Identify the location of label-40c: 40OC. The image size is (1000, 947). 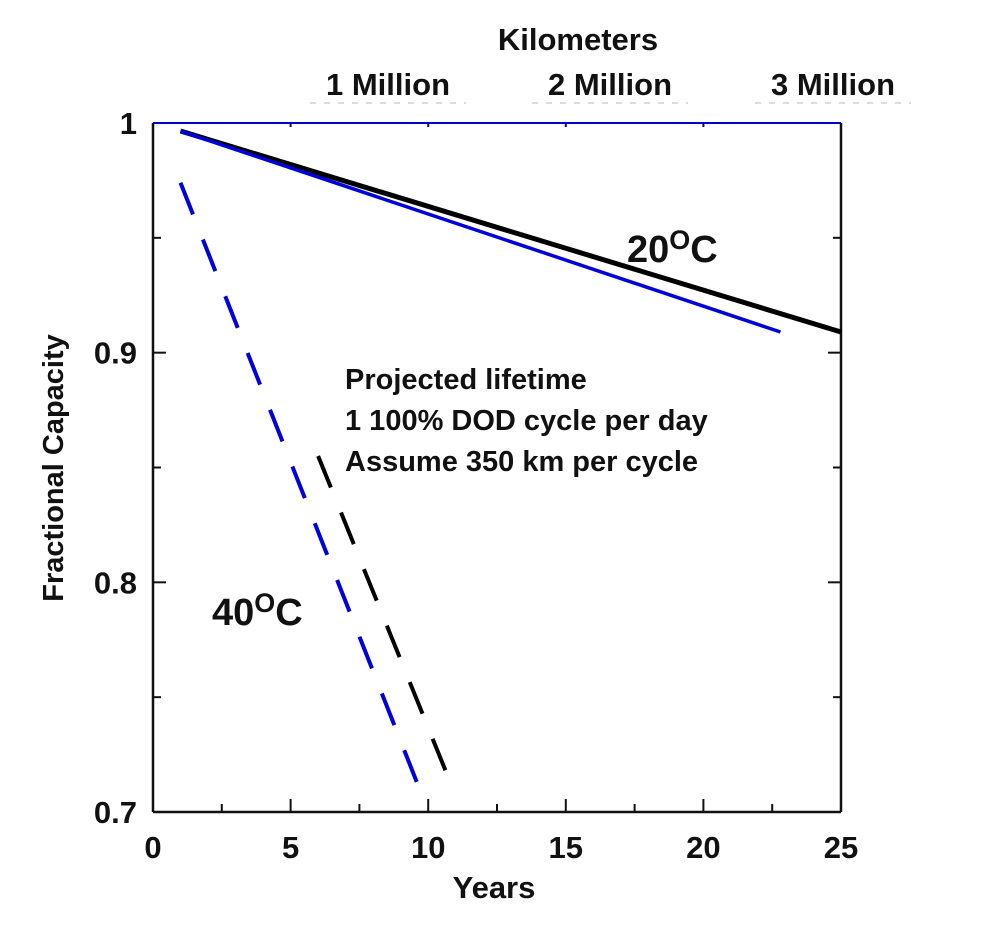
(257, 611).